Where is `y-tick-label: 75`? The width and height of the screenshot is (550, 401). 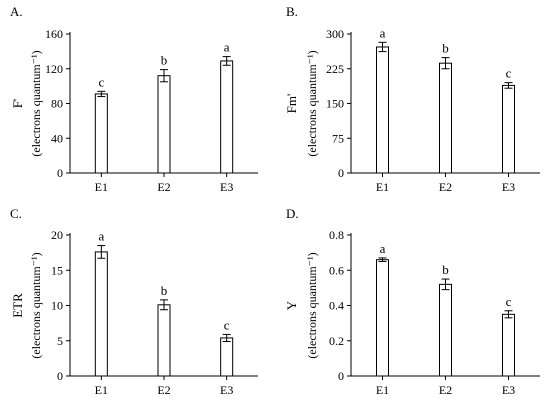
y-tick-label: 75 is located at coordinates (338, 138).